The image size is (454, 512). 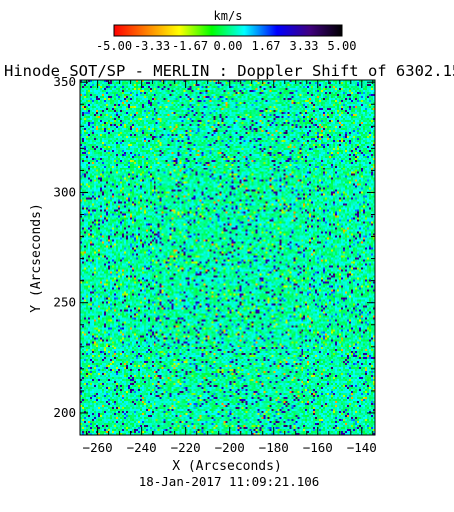 I want to click on x-axis-label: X (Arcseconds), so click(x=227, y=466).